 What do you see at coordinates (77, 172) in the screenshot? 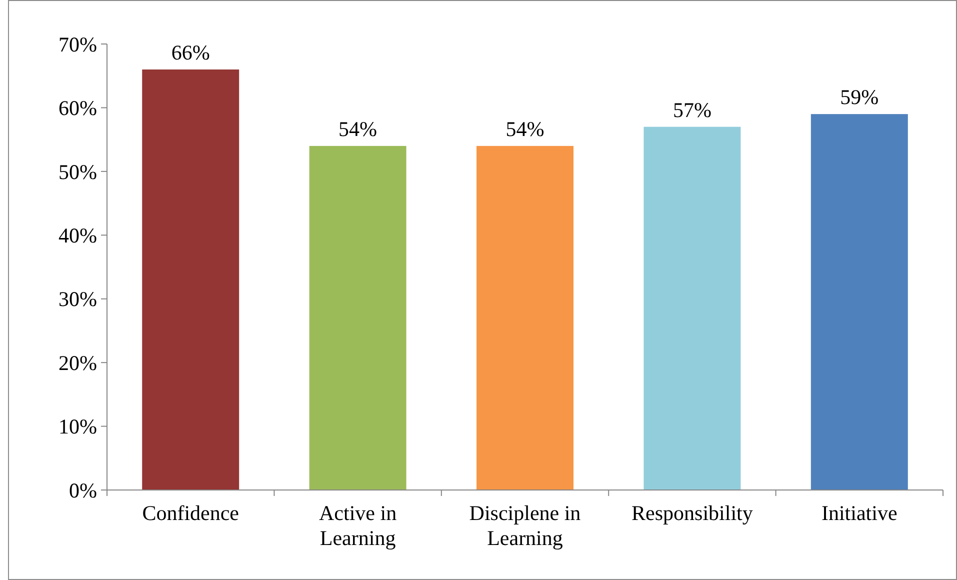
I see `y-tick-label: 50%` at bounding box center [77, 172].